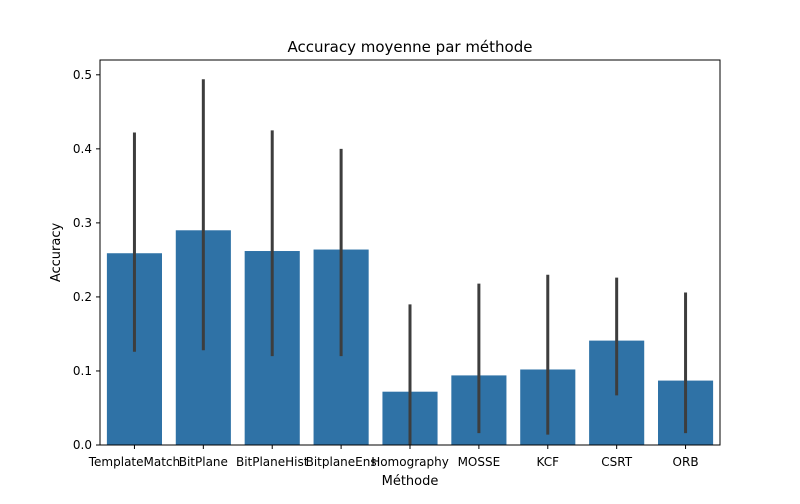 The height and width of the screenshot is (504, 800). Describe the element at coordinates (616, 462) in the screenshot. I see `x-tick-label-csrt: CSRT` at that location.